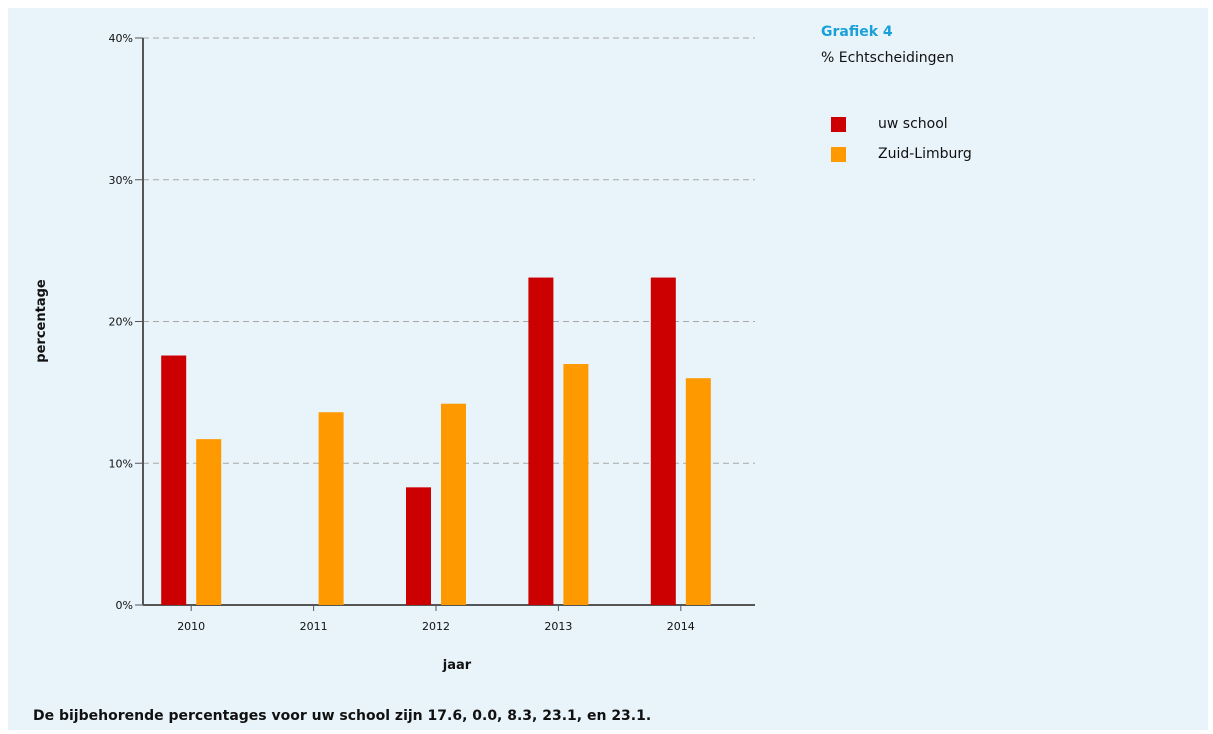 Image resolution: width=1213 pixels, height=734 pixels. I want to click on legend-label: Zuid-Limburg, so click(925, 154).